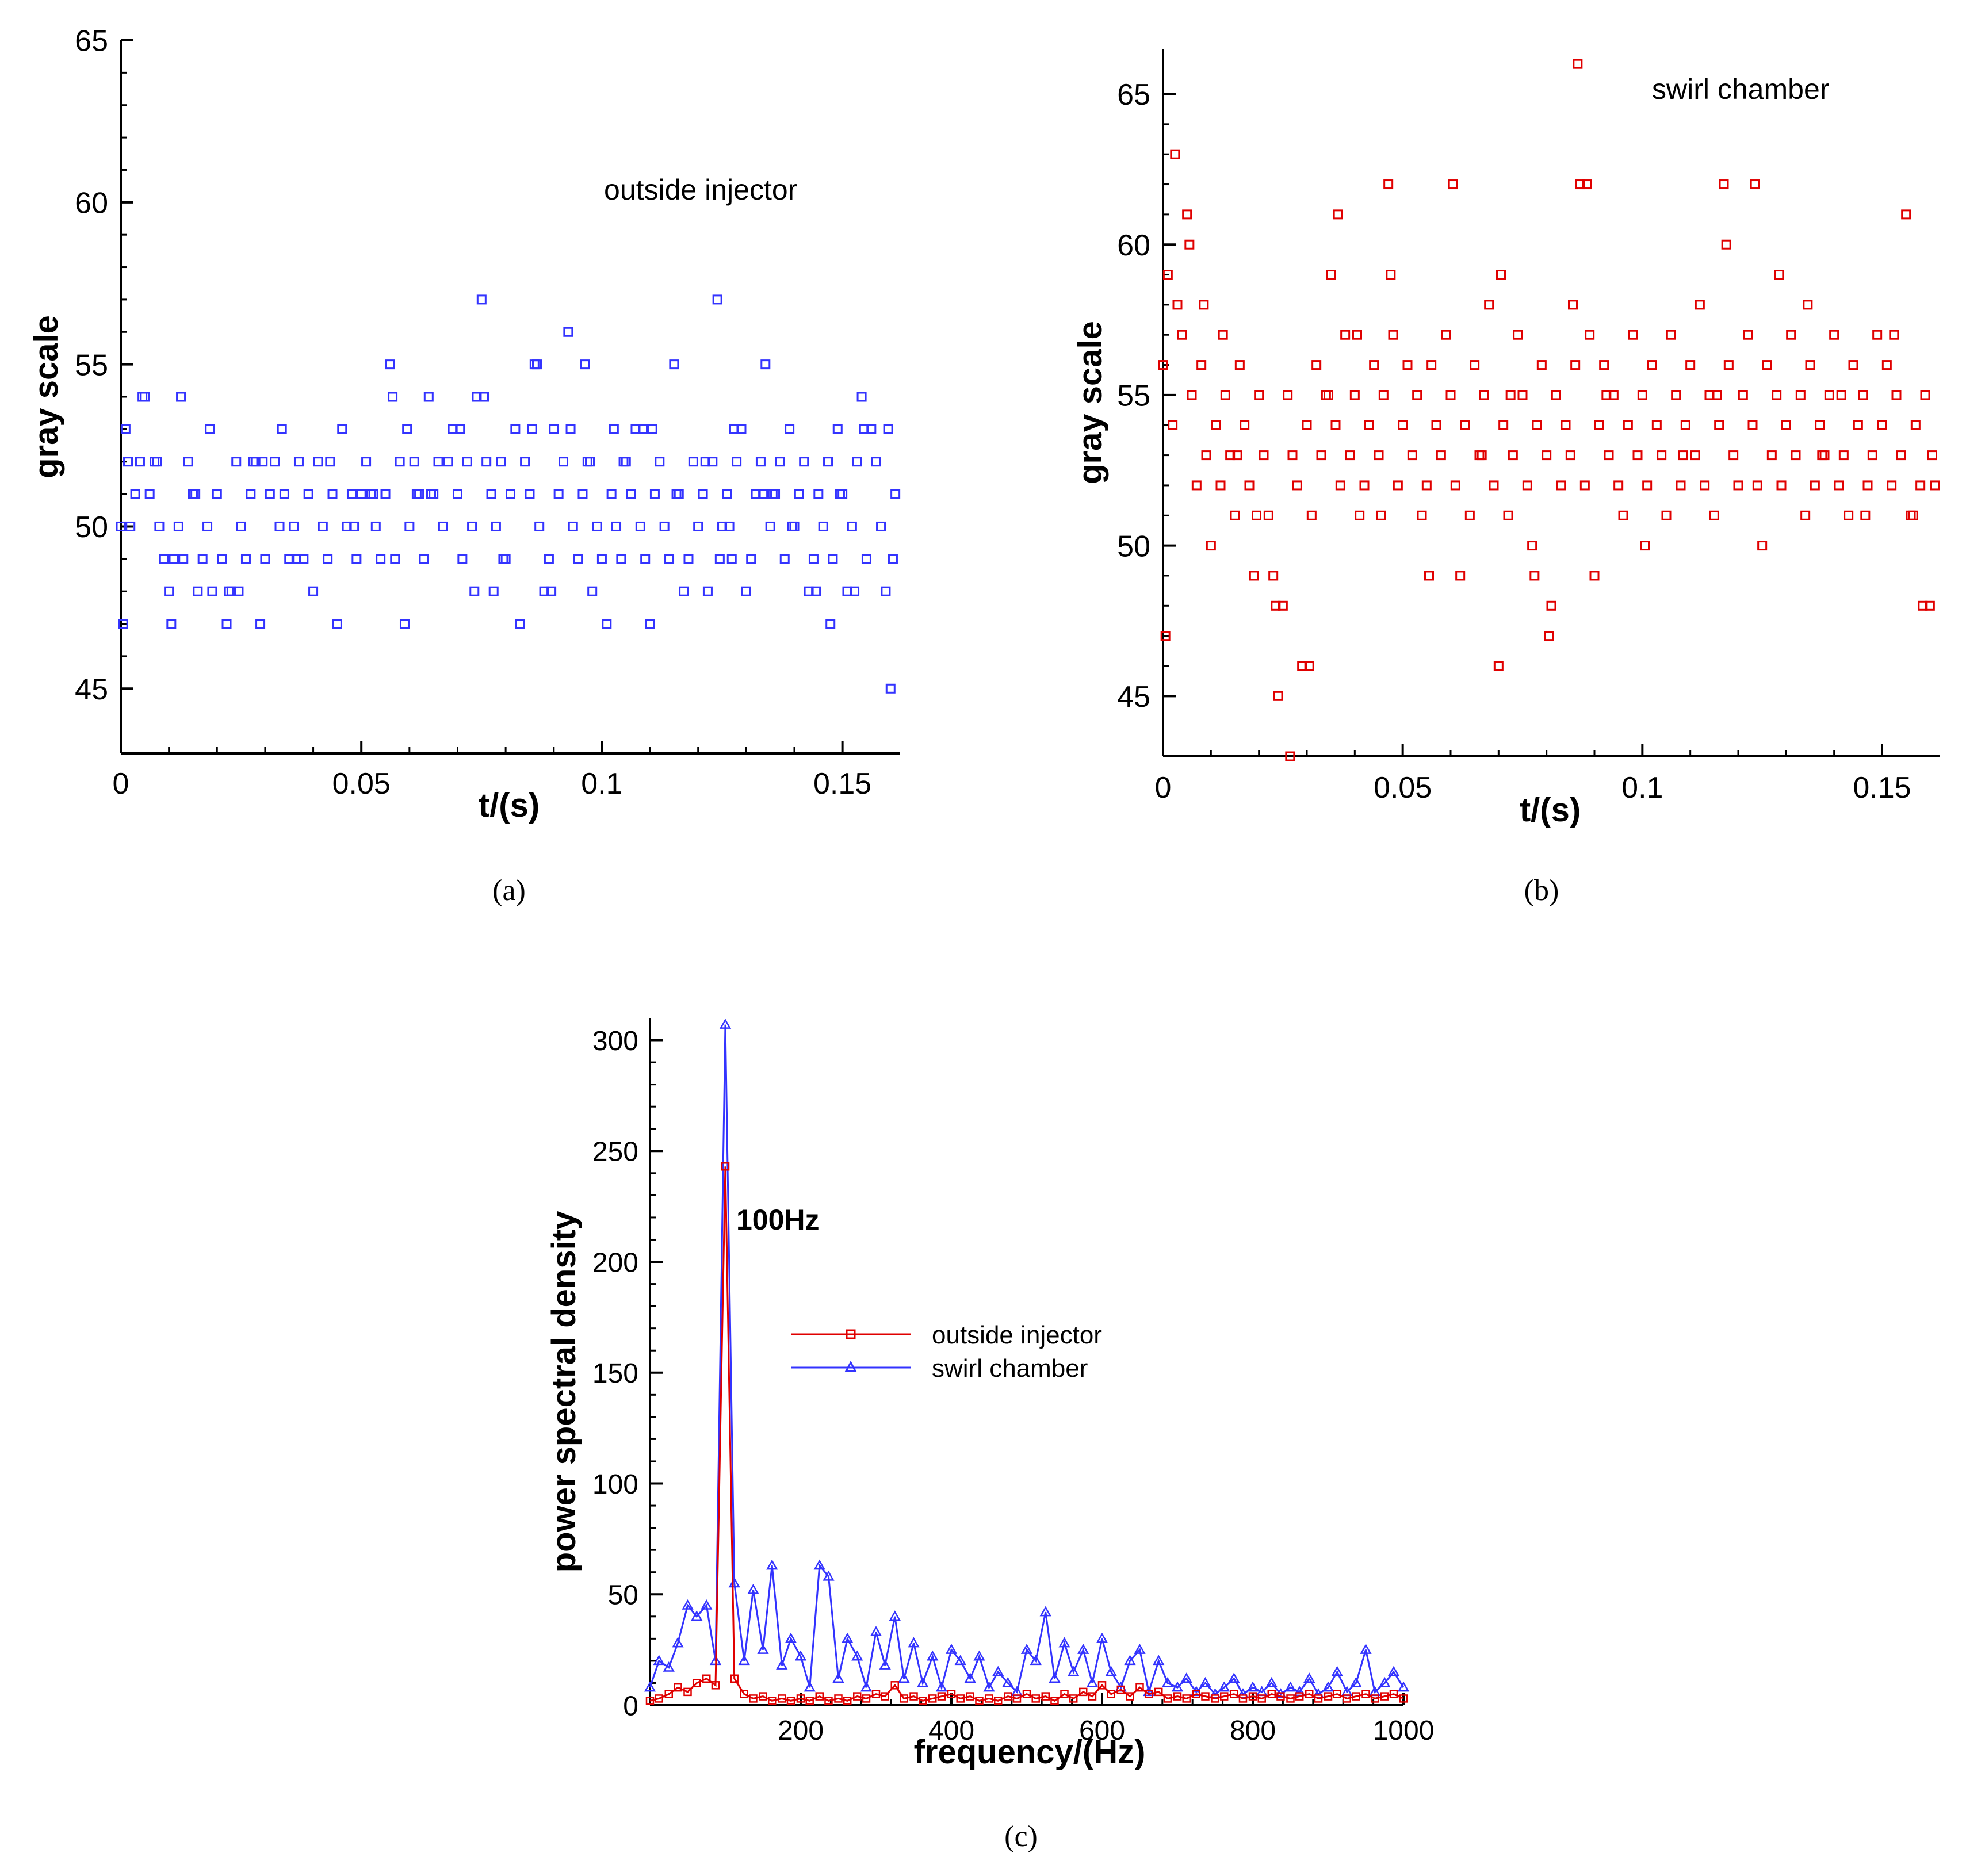 This screenshot has height=1876, width=1985. I want to click on panel-b-marks, so click(1549, 410).